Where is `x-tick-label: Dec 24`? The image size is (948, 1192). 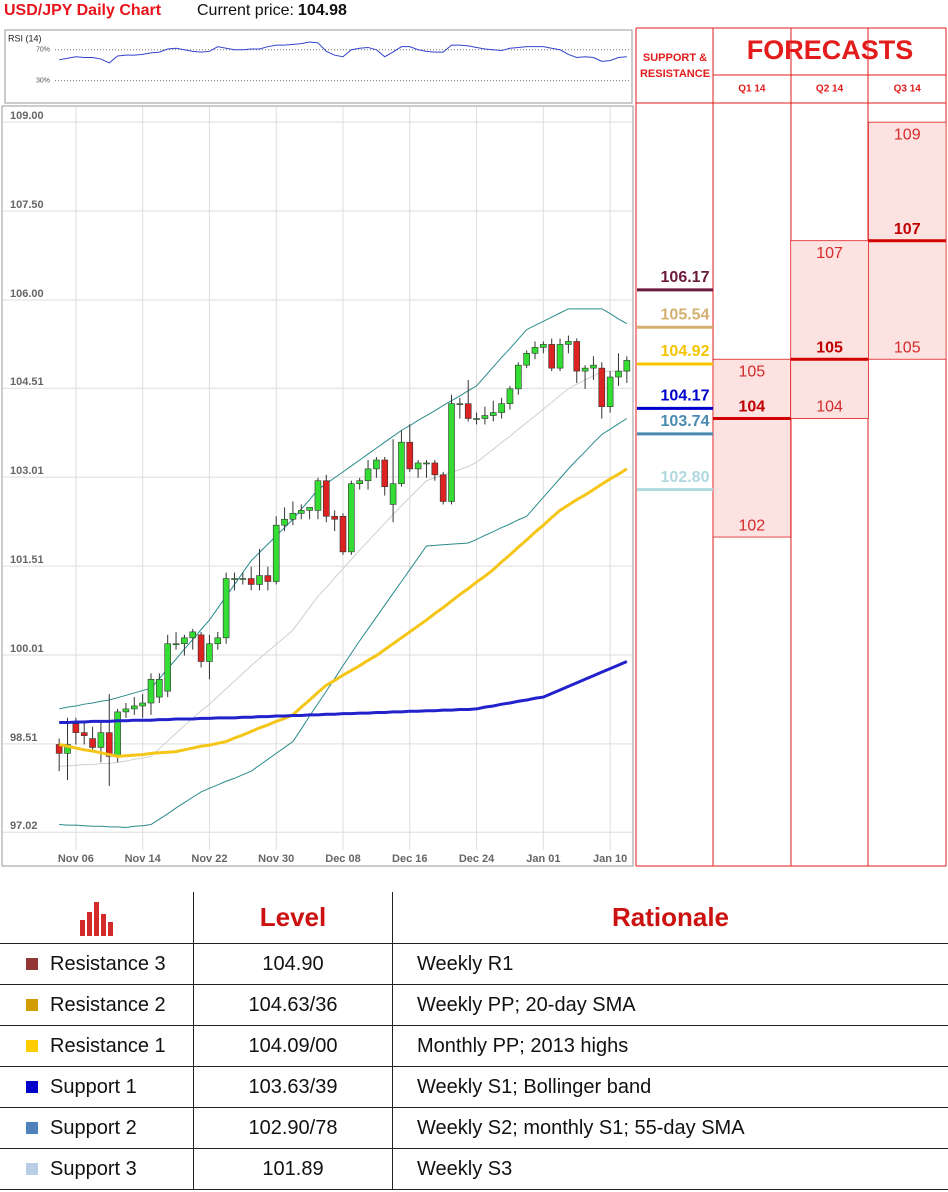 x-tick-label: Dec 24 is located at coordinates (477, 859).